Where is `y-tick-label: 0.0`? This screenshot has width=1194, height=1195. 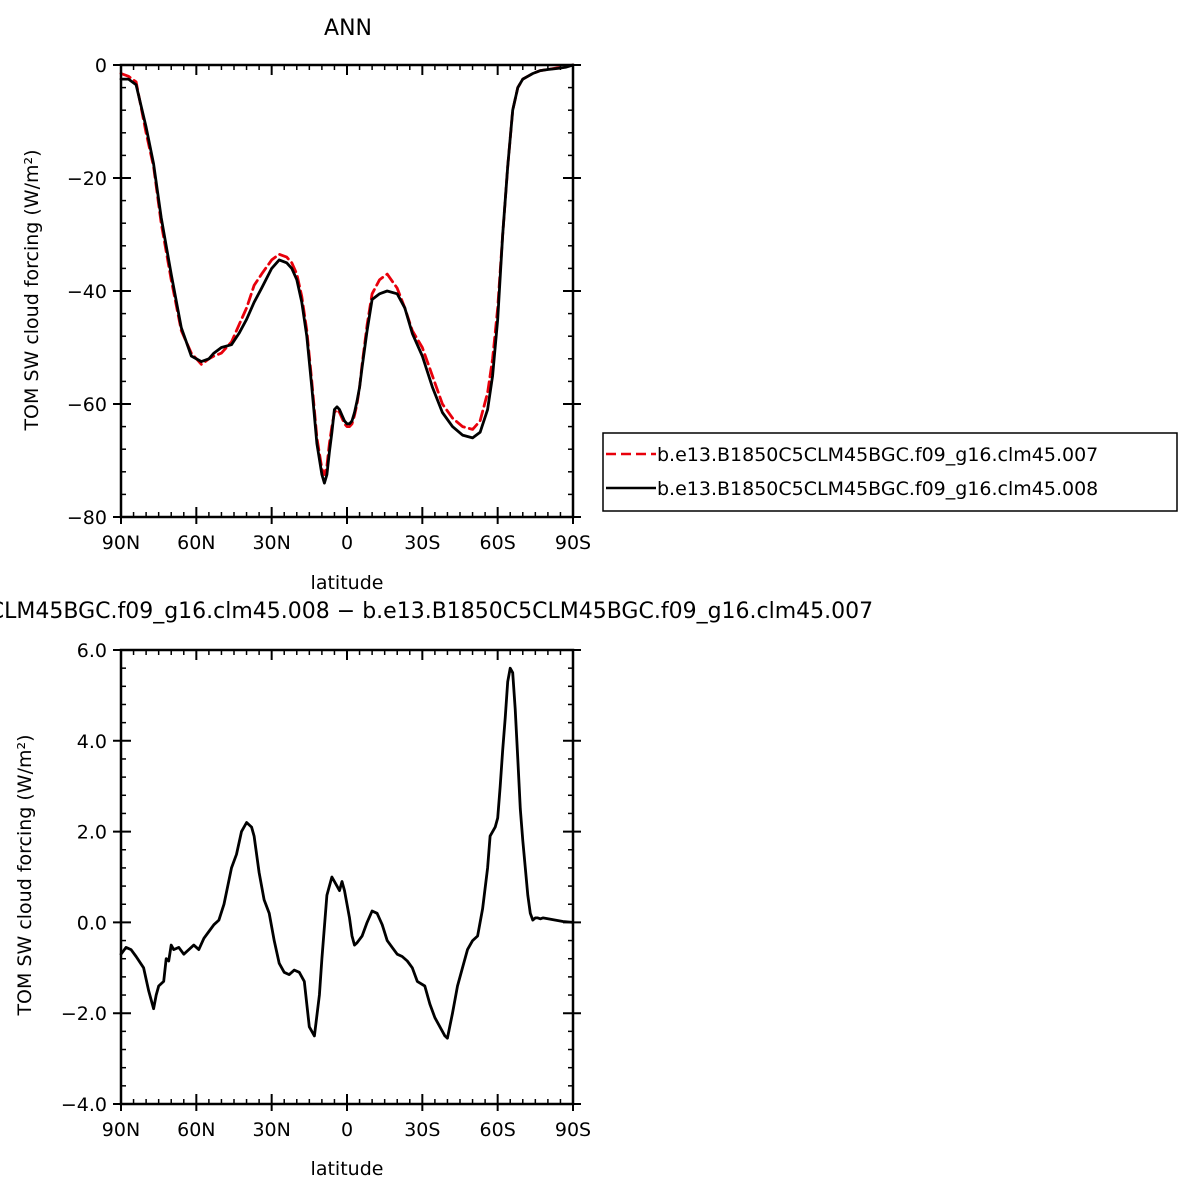 y-tick-label: 0.0 is located at coordinates (92, 923).